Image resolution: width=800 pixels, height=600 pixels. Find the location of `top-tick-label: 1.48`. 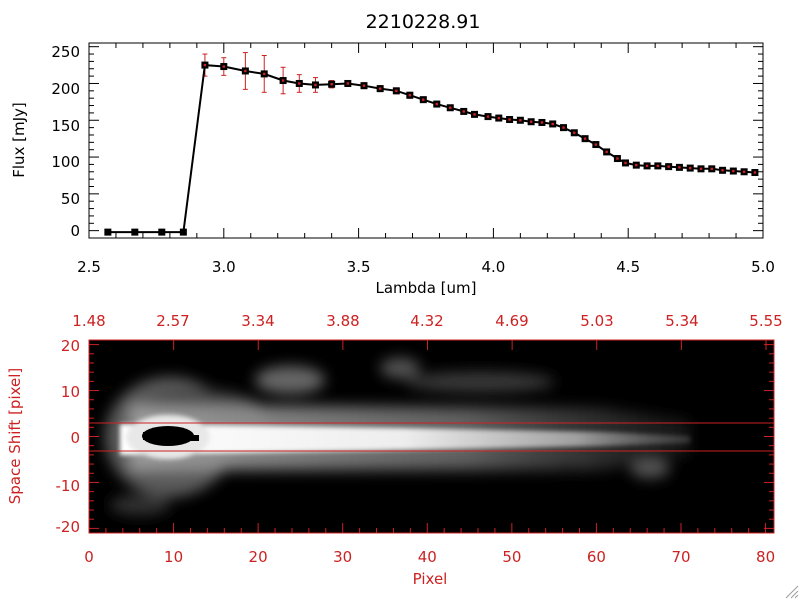

top-tick-label: 1.48 is located at coordinates (88, 321).